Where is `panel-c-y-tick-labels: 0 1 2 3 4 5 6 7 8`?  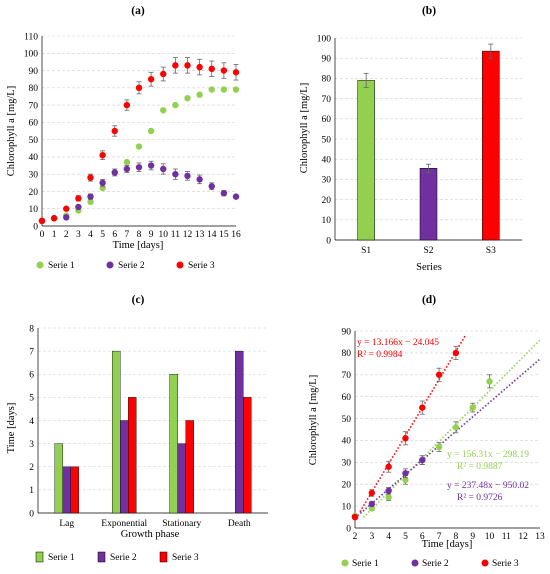
panel-c-y-tick-labels: 0 1 2 3 4 5 6 7 8 is located at coordinates (31, 421).